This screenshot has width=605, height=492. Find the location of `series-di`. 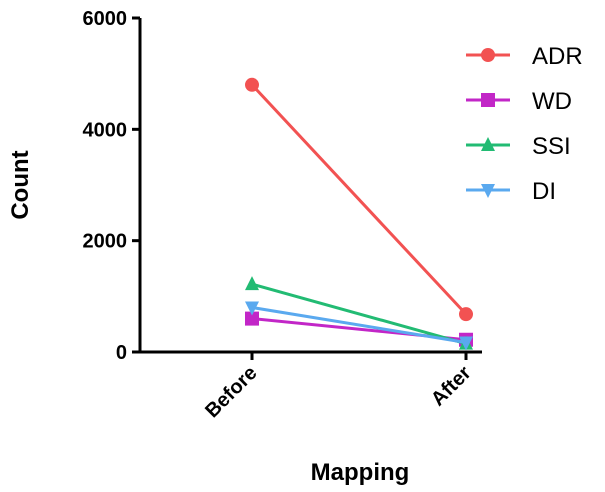

series-di is located at coordinates (359, 326).